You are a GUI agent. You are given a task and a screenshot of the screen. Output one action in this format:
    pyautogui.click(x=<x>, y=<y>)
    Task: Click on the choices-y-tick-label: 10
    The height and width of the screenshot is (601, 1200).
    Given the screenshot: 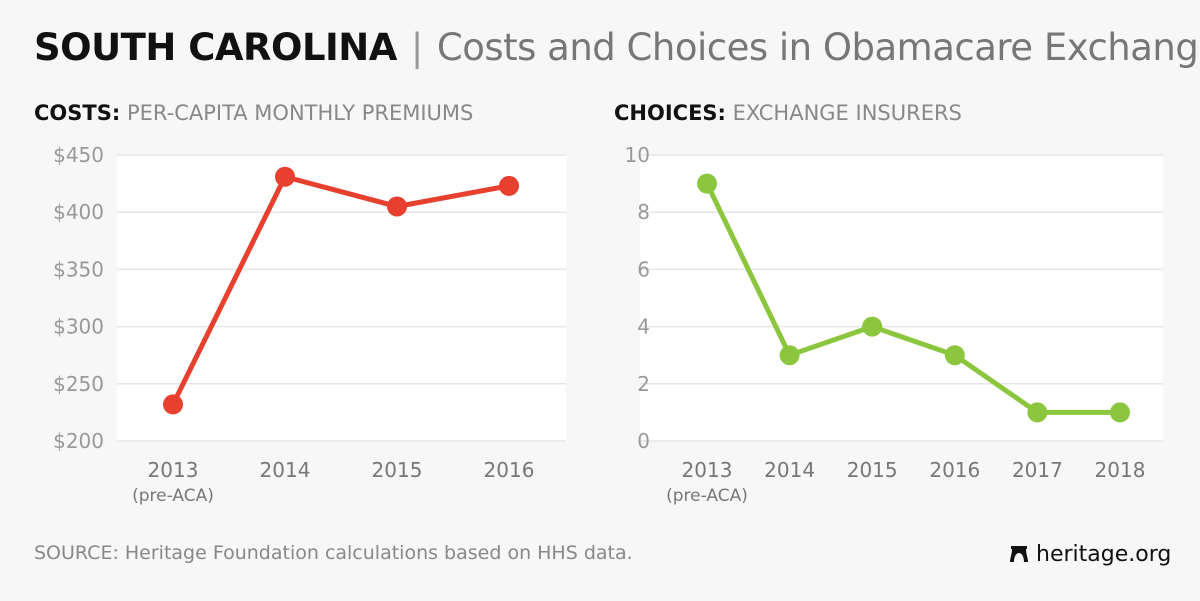 What is the action you would take?
    pyautogui.click(x=637, y=155)
    